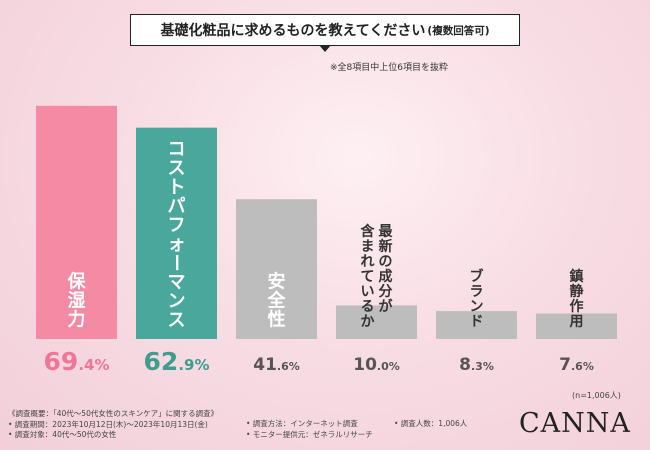  Describe the element at coordinates (596, 395) in the screenshot. I see `sample-size-label: (n=1,006人)` at that location.